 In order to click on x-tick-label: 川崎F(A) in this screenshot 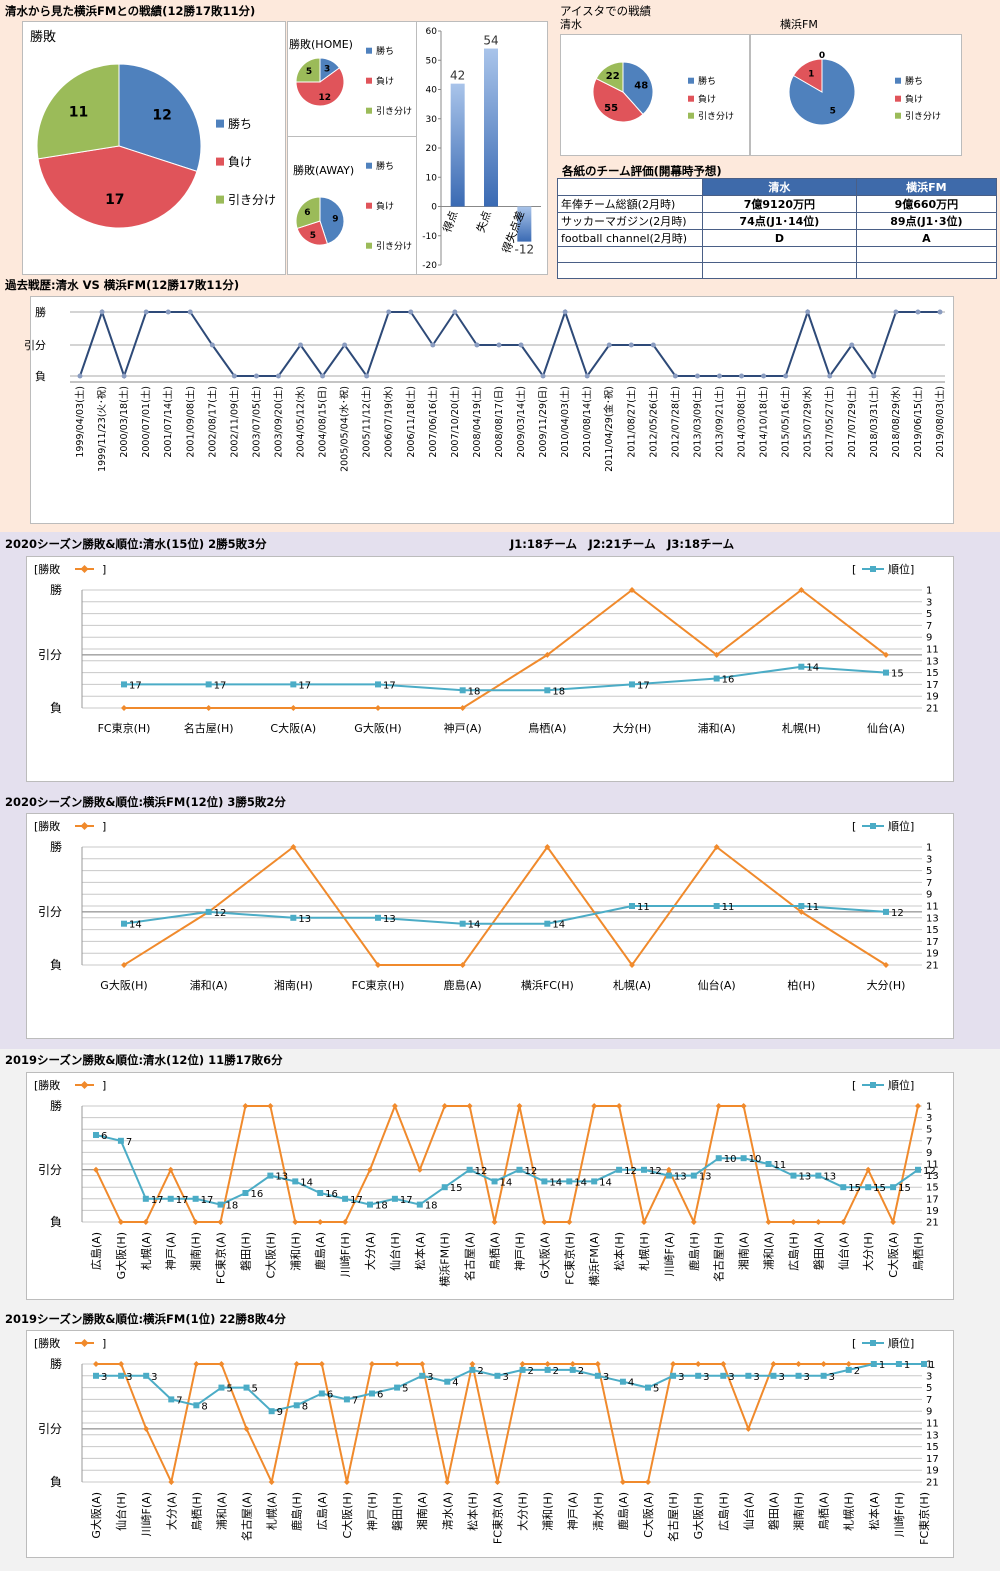, I will do `click(669, 1254)`.